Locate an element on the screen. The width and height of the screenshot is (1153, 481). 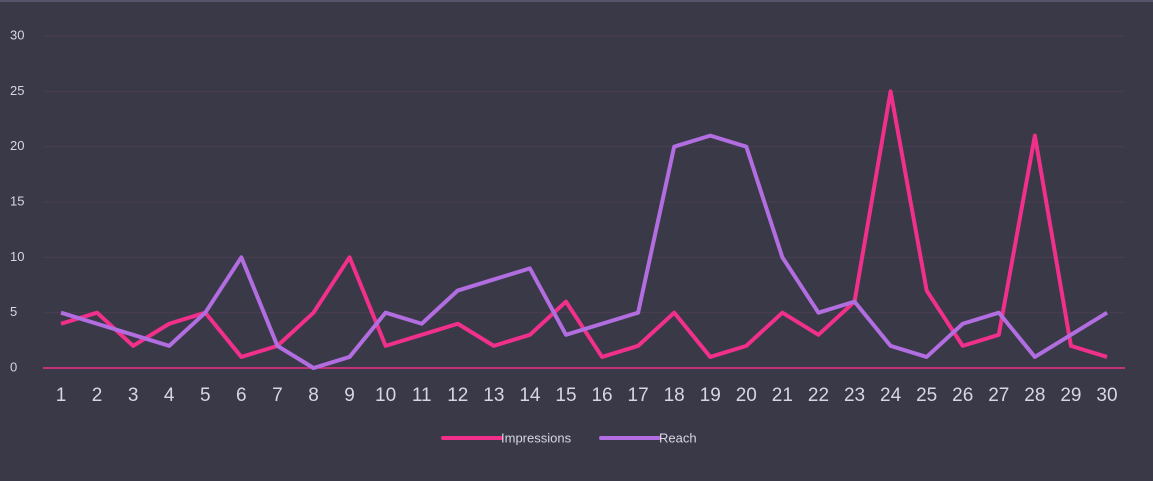
x-tick-label: 4 is located at coordinates (169, 395).